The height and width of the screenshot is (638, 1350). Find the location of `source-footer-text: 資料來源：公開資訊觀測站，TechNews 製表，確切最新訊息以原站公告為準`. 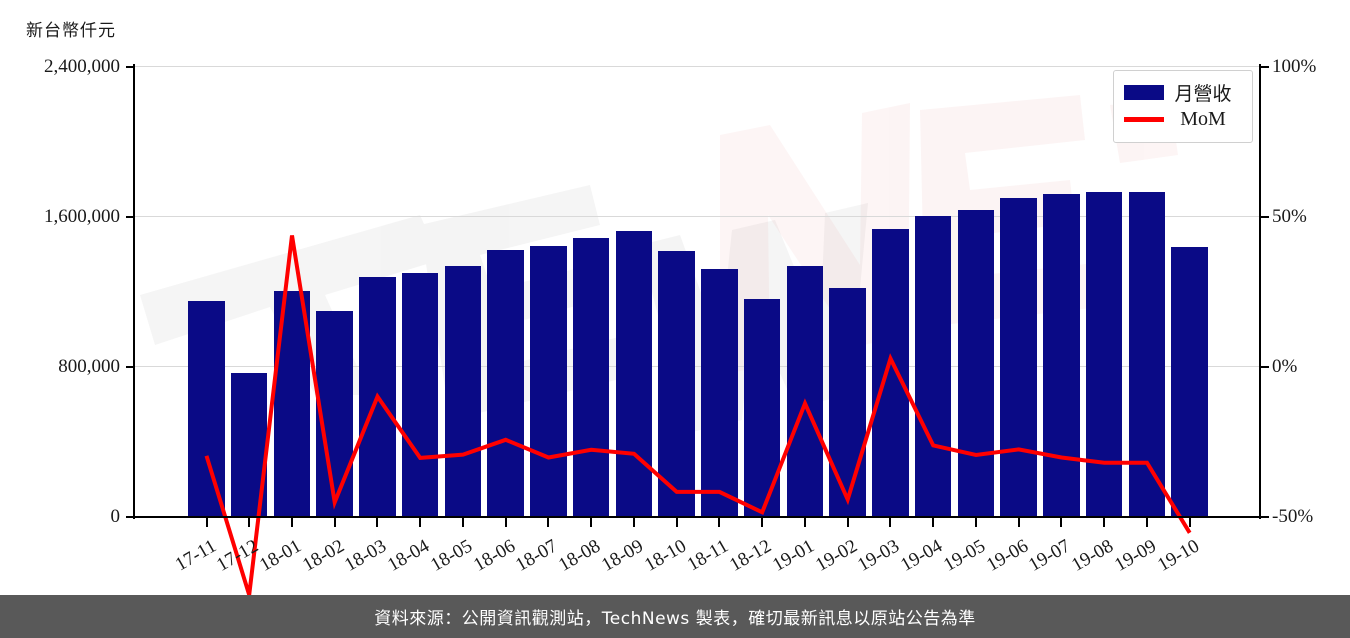

source-footer-text: 資料來源：公開資訊觀測站，TechNews 製表，確切最新訊息以原站公告為準 is located at coordinates (675, 619).